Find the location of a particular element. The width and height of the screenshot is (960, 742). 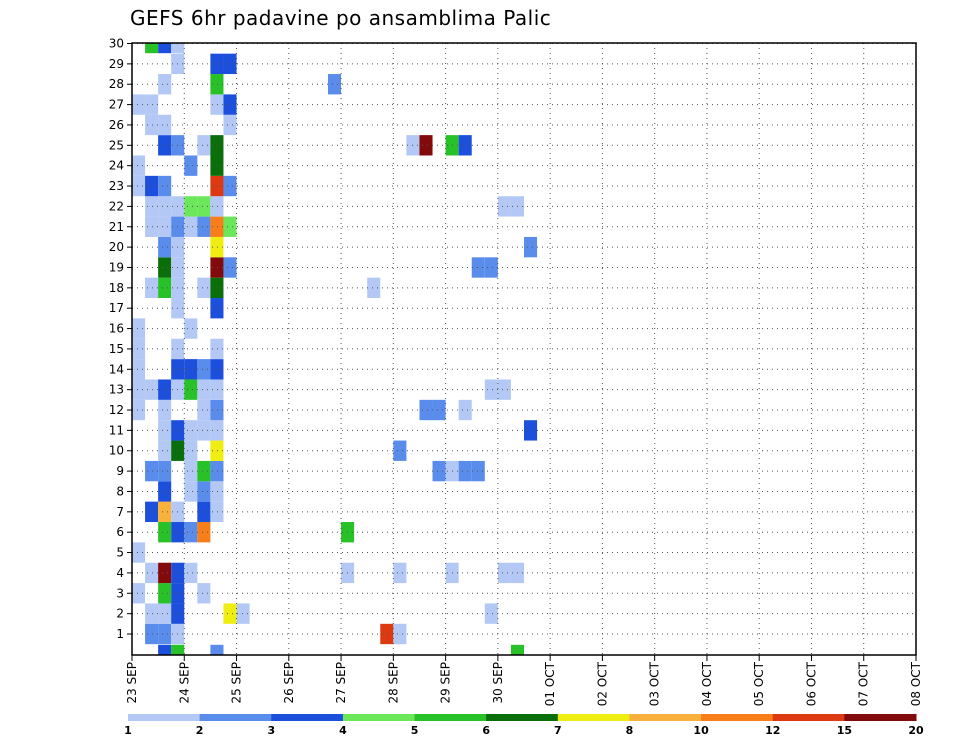

x-tick-label: 25 SEP is located at coordinates (237, 683).